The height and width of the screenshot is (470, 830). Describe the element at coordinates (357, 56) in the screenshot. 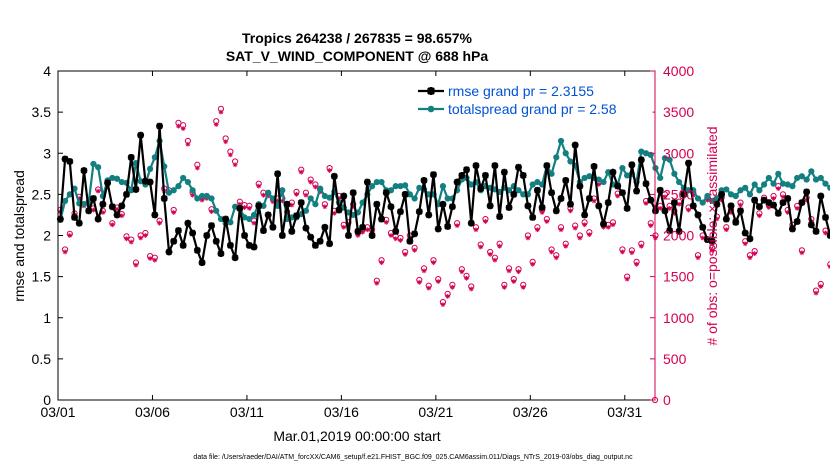

I see `chart-subtitle: SAT_V_WIND_COMPONENT @ 688 hPa` at that location.